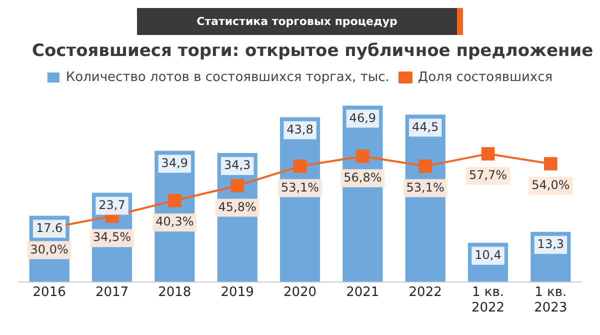 The image size is (600, 335). What do you see at coordinates (49, 292) in the screenshot?
I see `x-tick-label: 2016` at bounding box center [49, 292].